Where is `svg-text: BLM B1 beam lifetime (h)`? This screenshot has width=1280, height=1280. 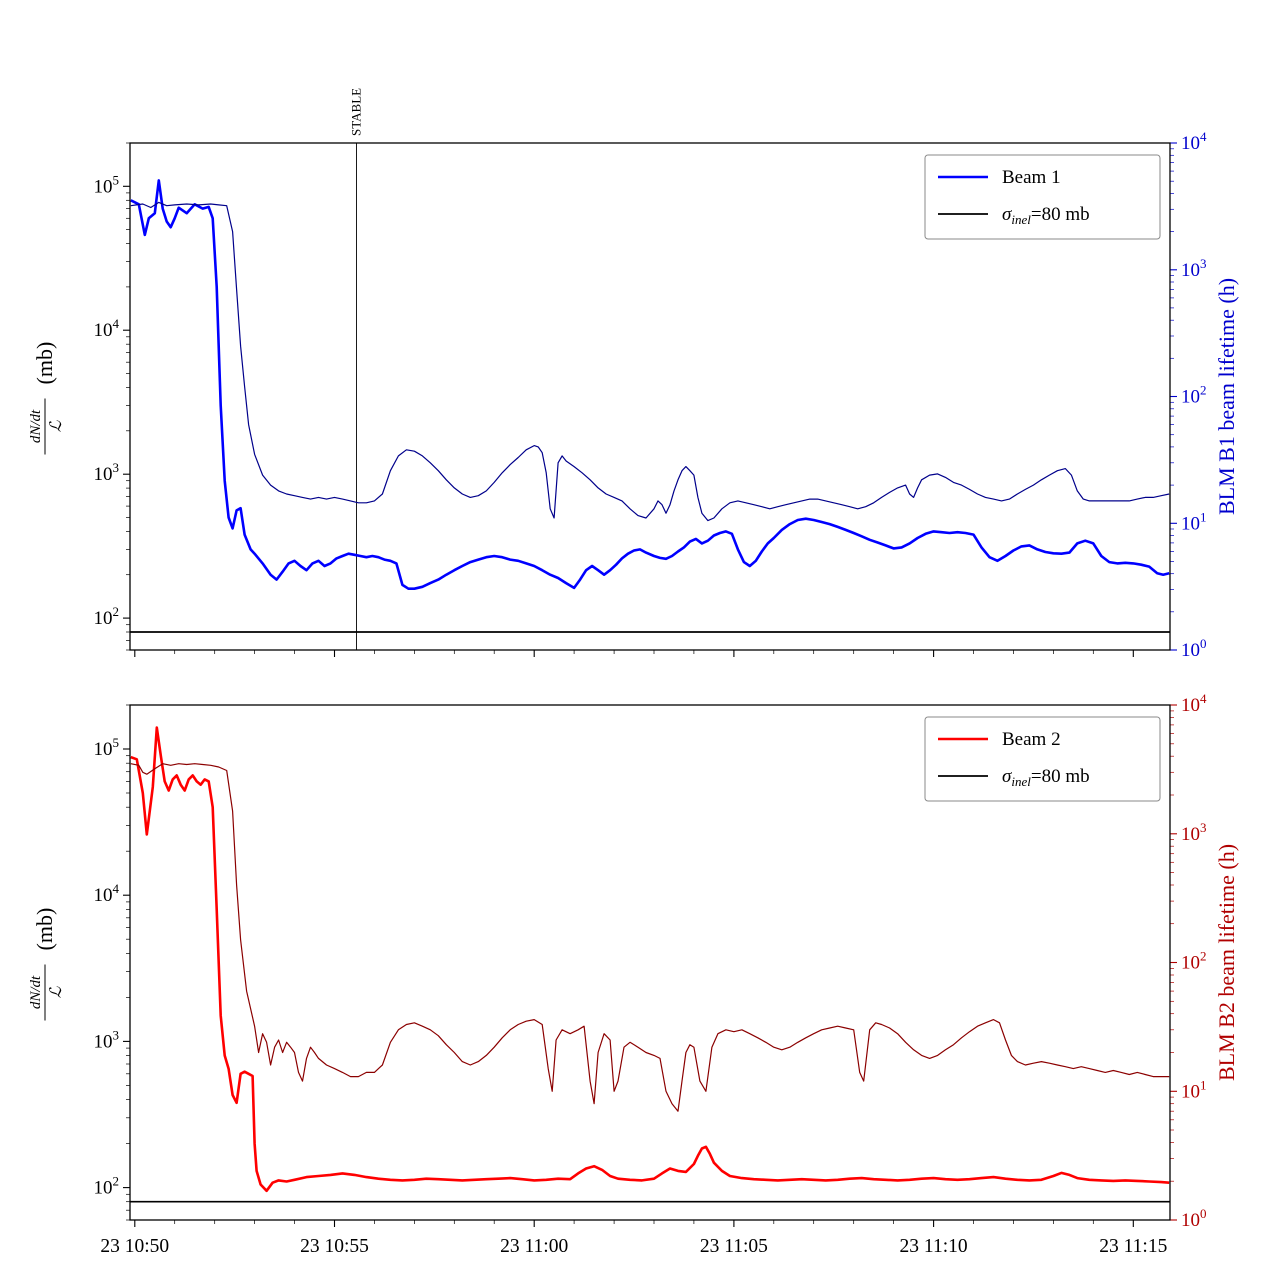 svg-text: BLM B1 beam lifetime (h) is located at coordinates (1226, 396).